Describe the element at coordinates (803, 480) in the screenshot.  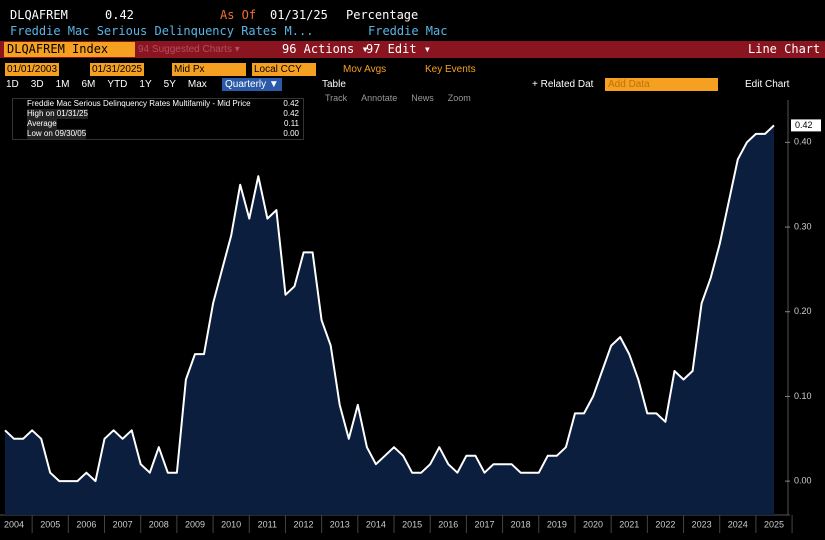
I see `y-tick-label: 0.00` at that location.